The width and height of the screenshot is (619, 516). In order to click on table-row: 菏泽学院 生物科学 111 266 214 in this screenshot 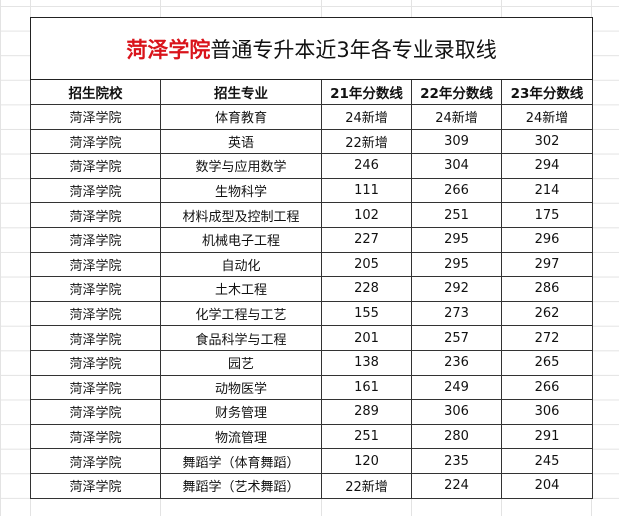, I will do `click(312, 190)`.